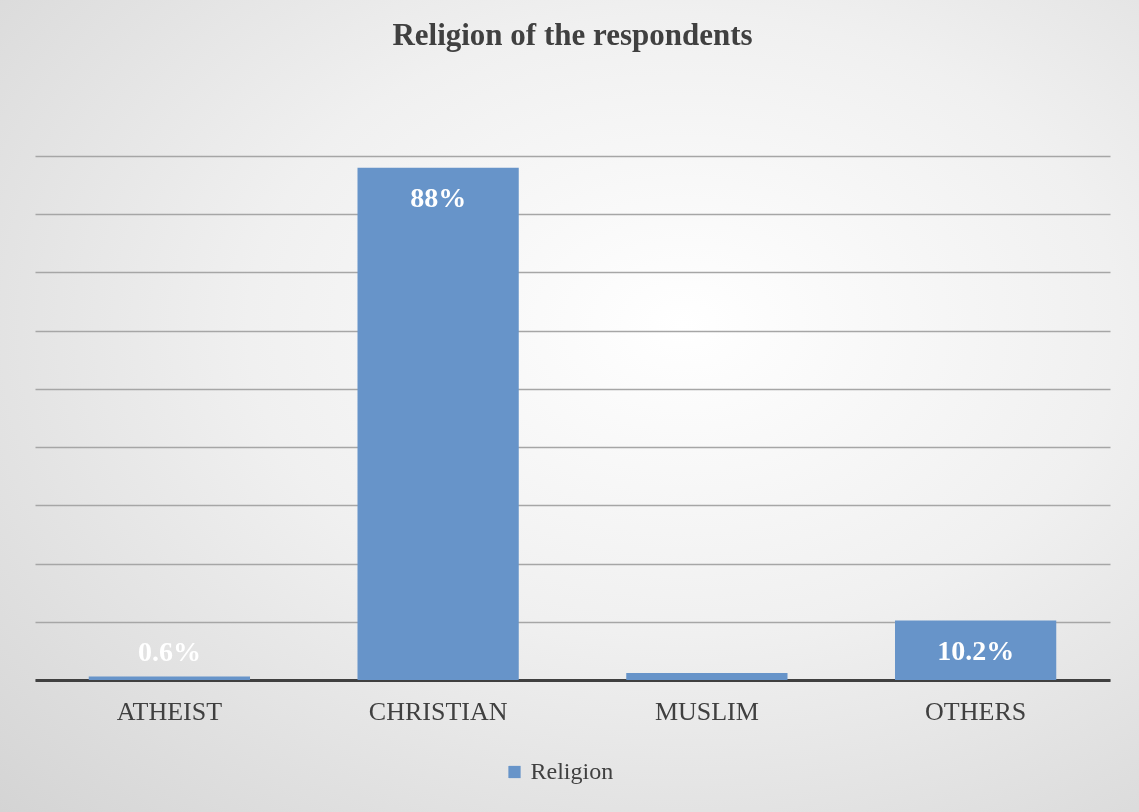  I want to click on x-tick-label: MUSLIM, so click(706, 711).